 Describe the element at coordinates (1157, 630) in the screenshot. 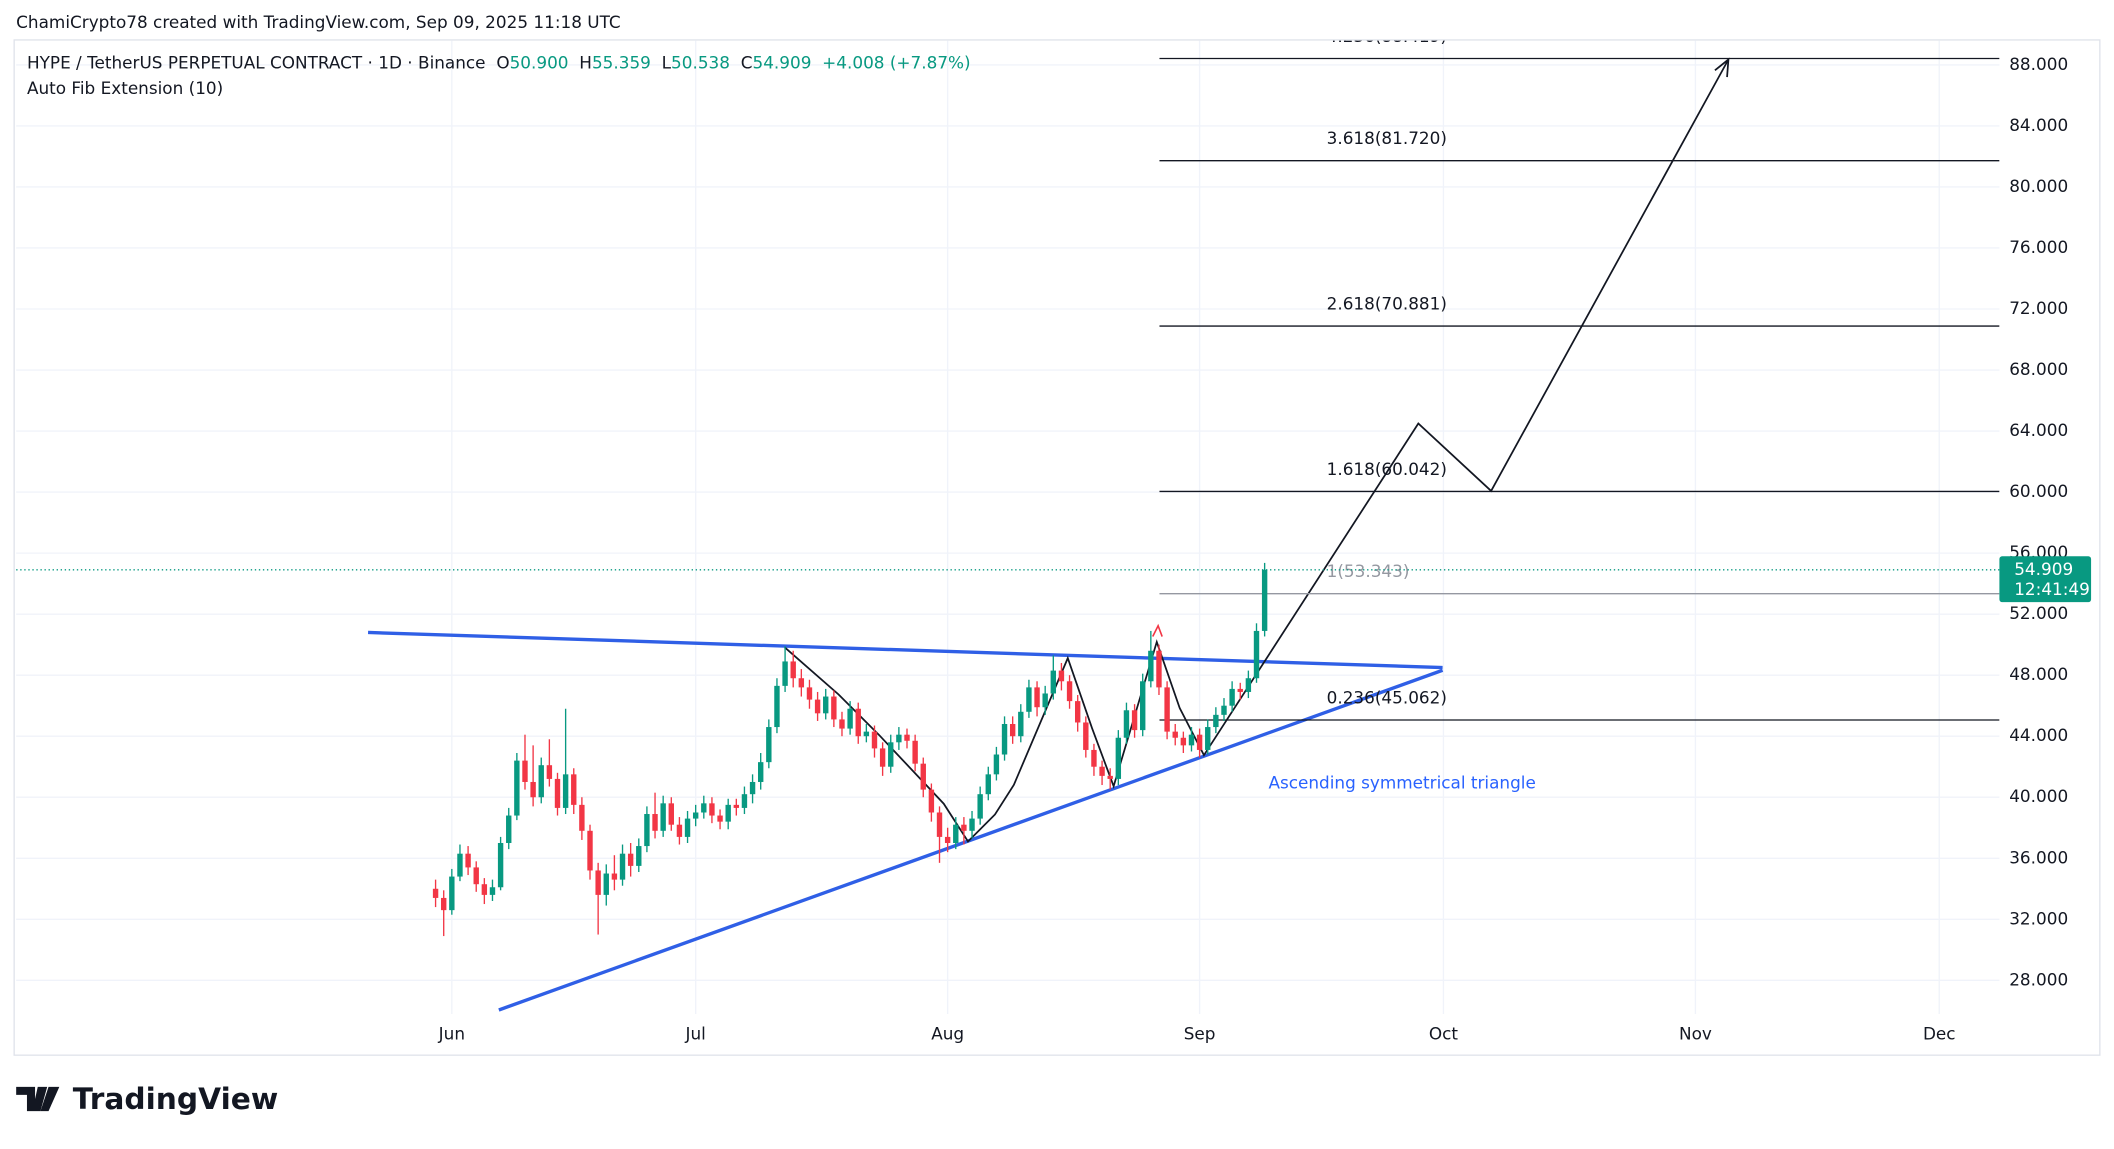

I see `signal-arrow` at that location.